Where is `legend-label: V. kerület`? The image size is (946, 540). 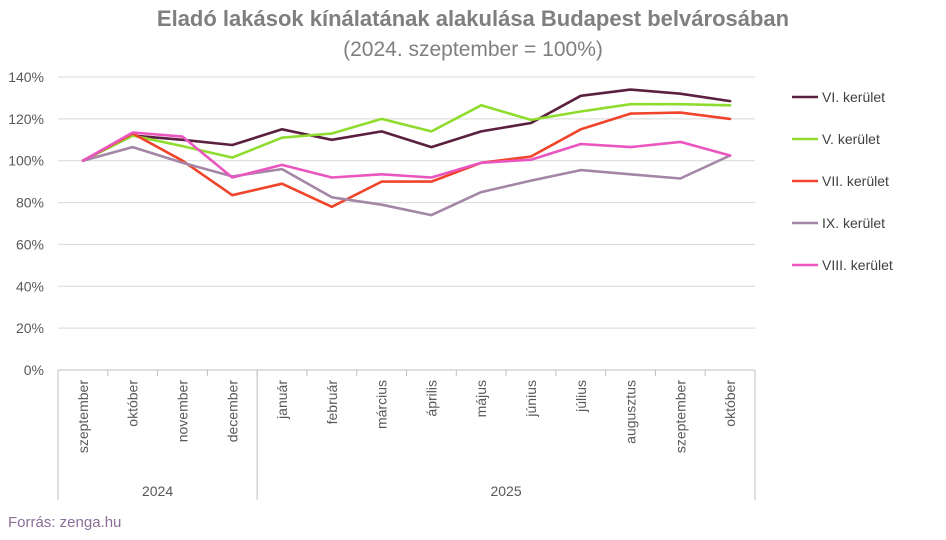 legend-label: V. kerület is located at coordinates (851, 139).